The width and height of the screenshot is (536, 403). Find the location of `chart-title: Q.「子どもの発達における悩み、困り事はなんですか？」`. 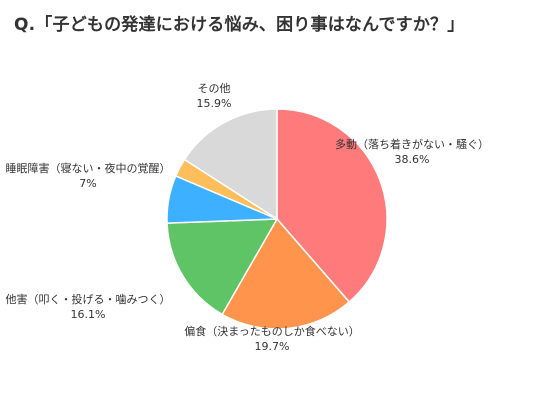

chart-title: Q.「子どもの発達における悩み、困り事はなんですか？」 is located at coordinates (239, 25).